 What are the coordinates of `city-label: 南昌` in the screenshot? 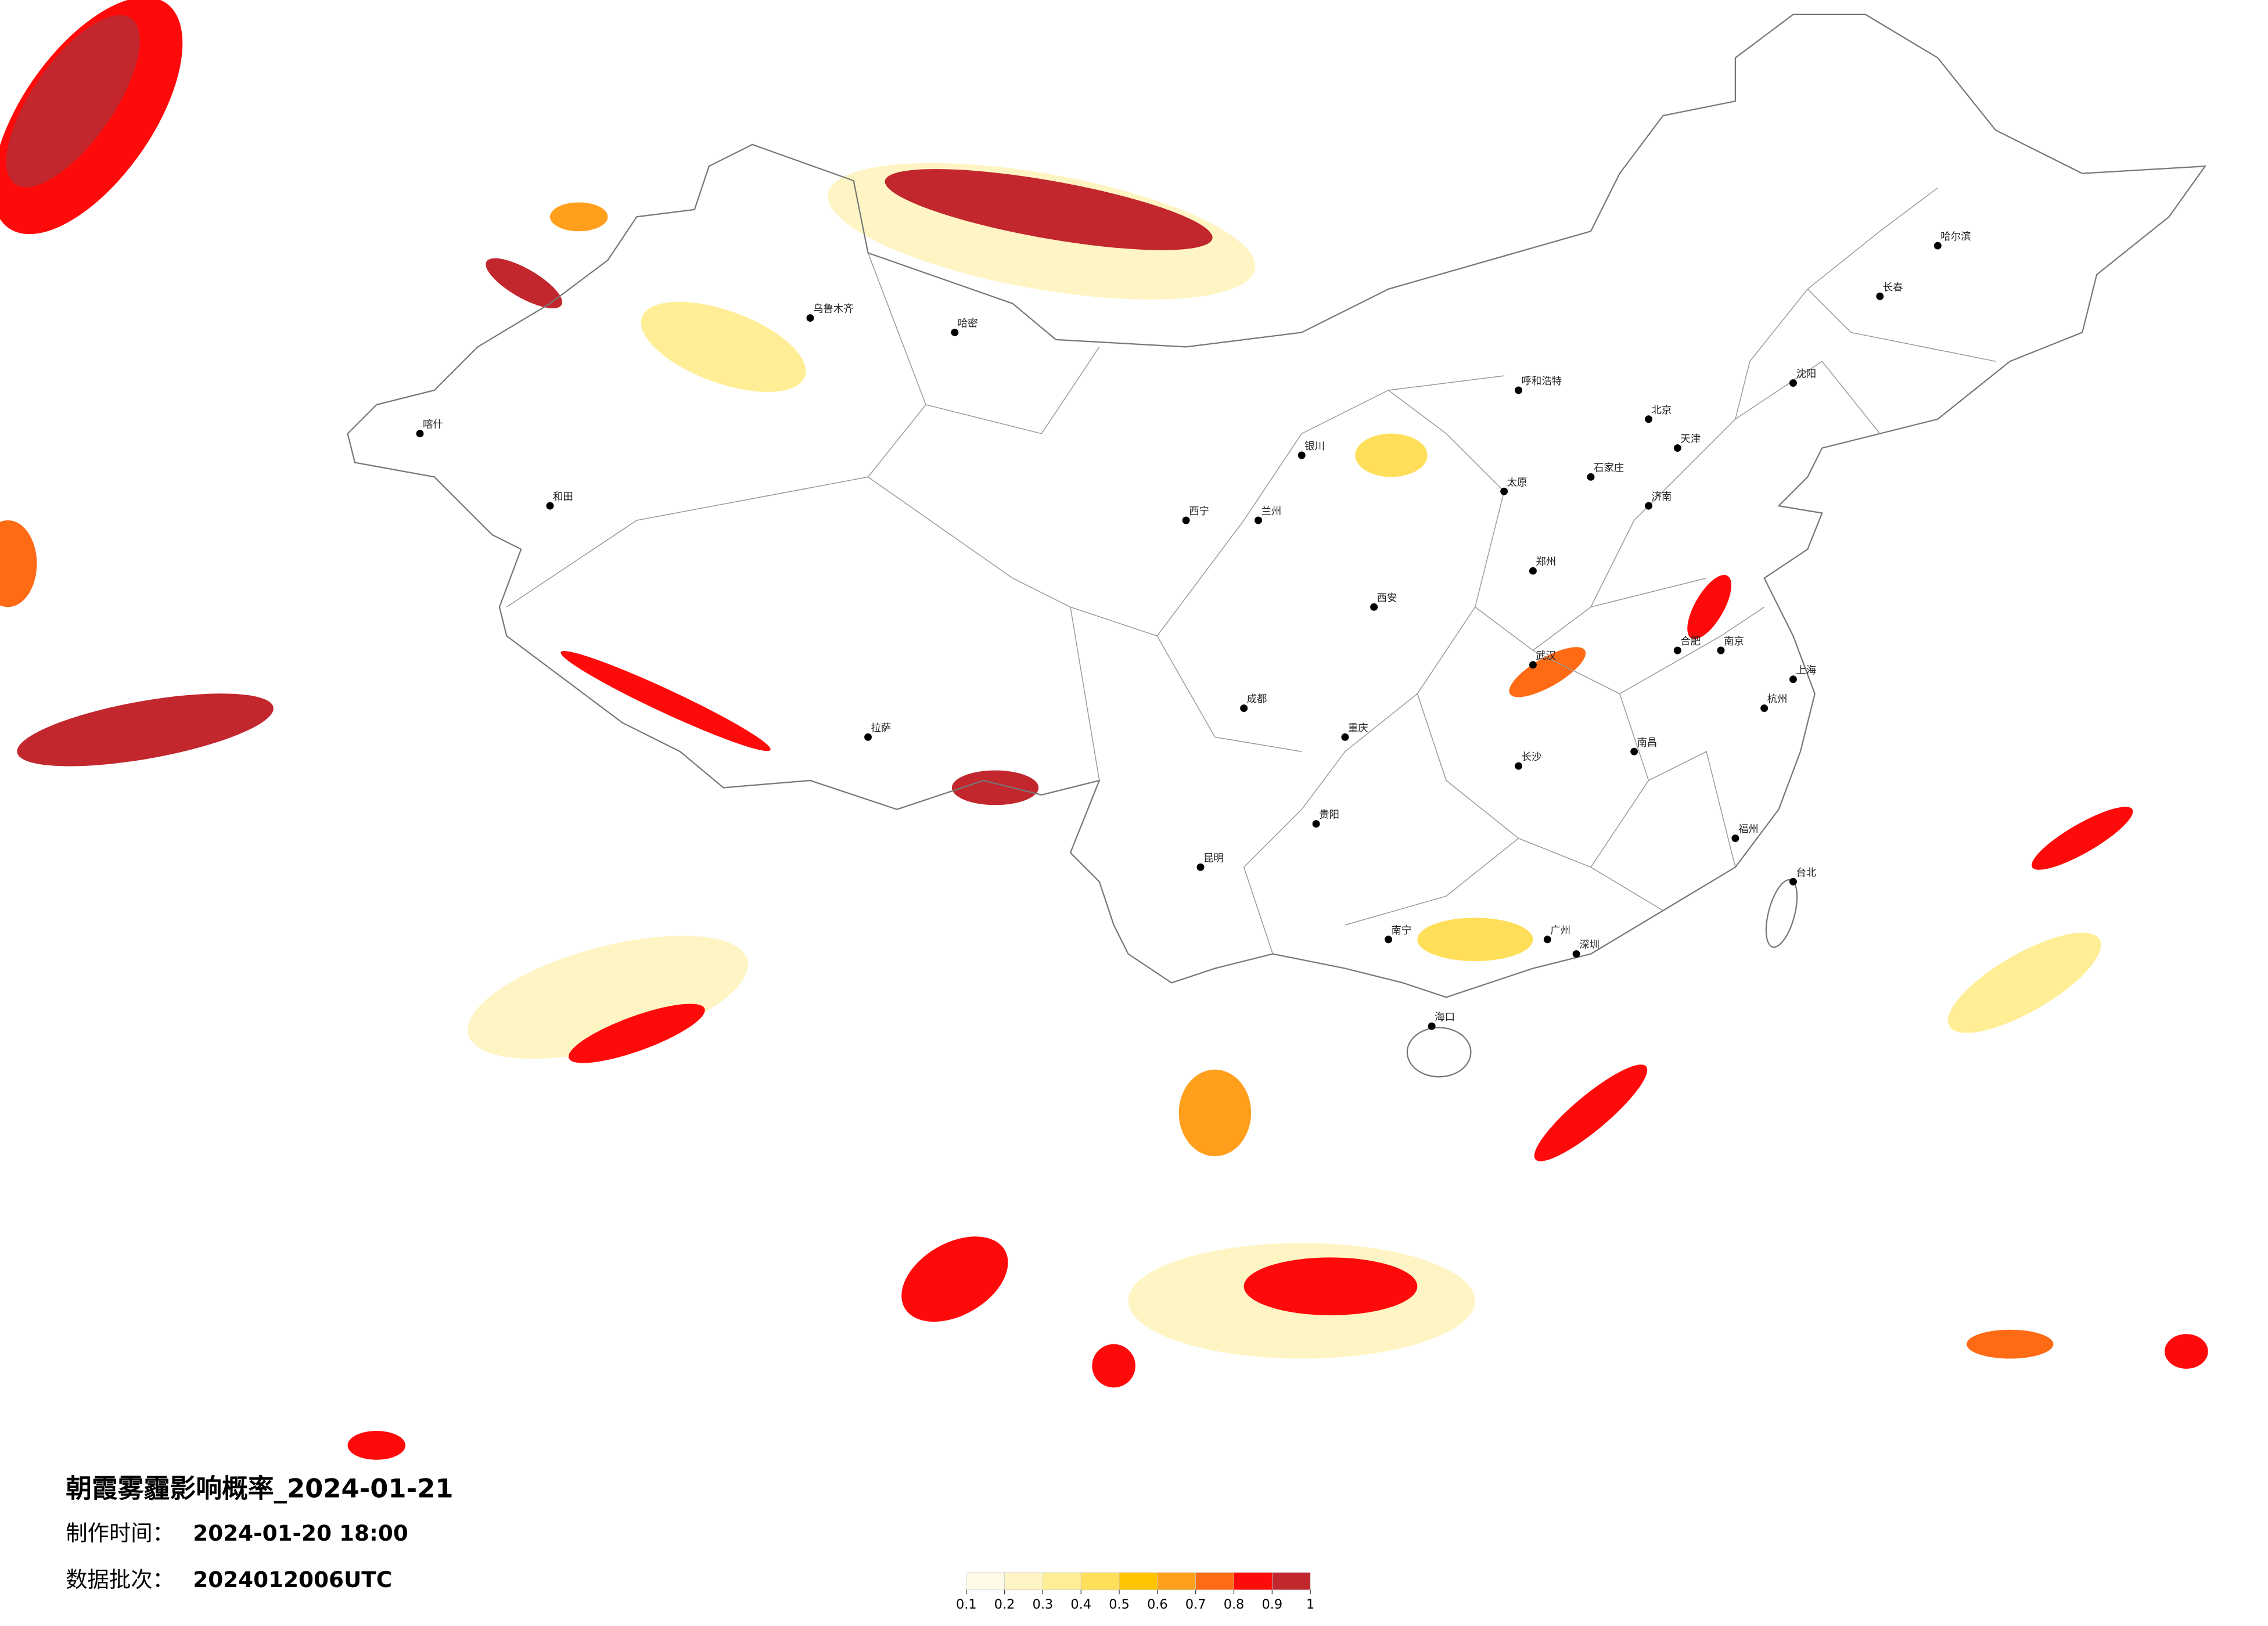 It's located at (1647, 743).